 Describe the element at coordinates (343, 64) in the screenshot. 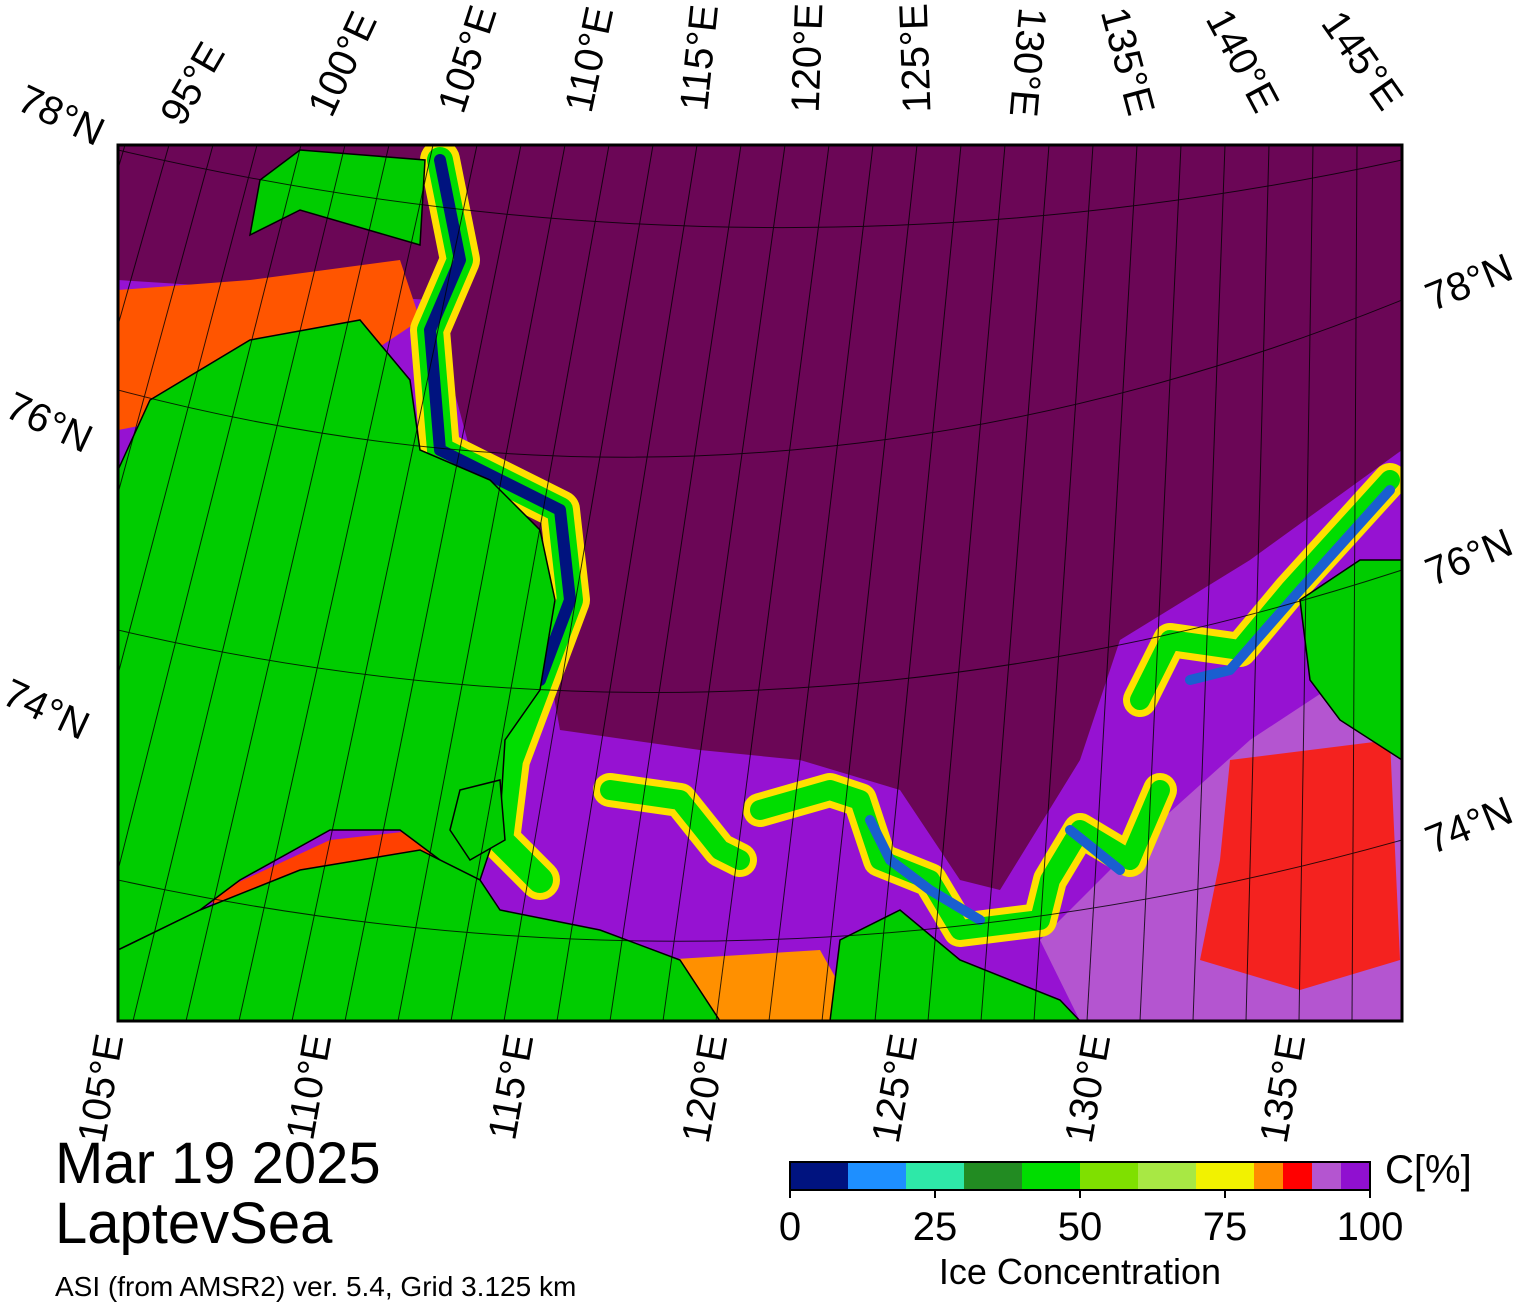

I see `top-label: 100°E` at that location.